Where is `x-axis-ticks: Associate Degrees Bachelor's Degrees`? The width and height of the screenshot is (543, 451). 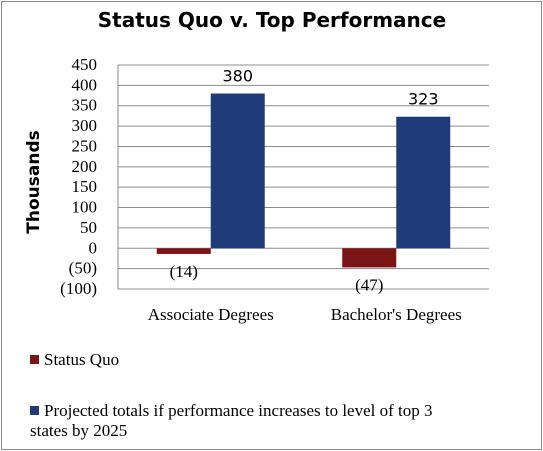
x-axis-ticks: Associate Degrees Bachelor's Degrees is located at coordinates (305, 314).